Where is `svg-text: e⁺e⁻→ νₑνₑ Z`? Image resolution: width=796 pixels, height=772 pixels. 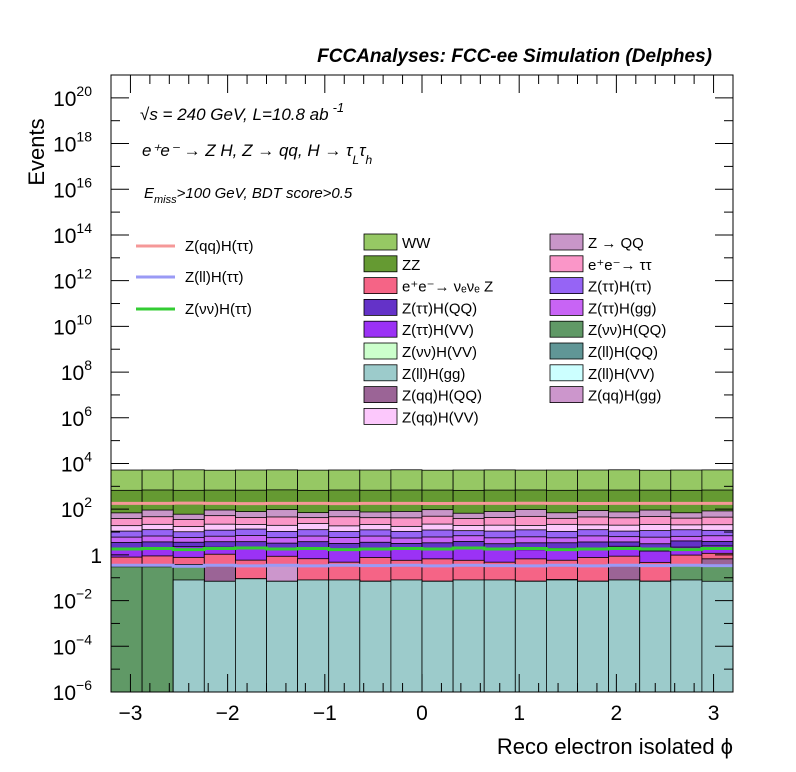 svg-text: e⁺e⁻→ νₑνₑ Z is located at coordinates (447, 287).